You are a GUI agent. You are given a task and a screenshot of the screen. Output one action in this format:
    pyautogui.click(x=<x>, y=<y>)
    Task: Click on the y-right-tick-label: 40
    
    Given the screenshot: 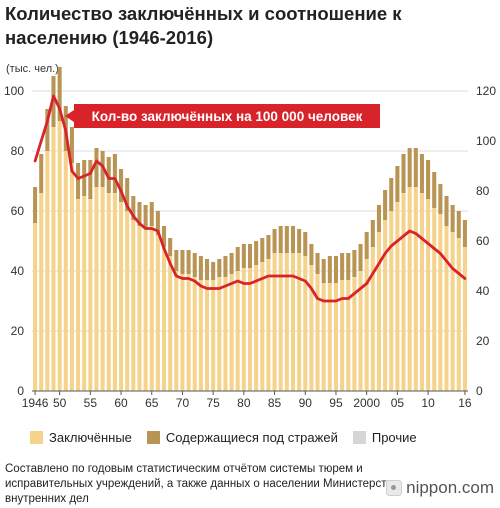 What is the action you would take?
    pyautogui.click(x=483, y=291)
    